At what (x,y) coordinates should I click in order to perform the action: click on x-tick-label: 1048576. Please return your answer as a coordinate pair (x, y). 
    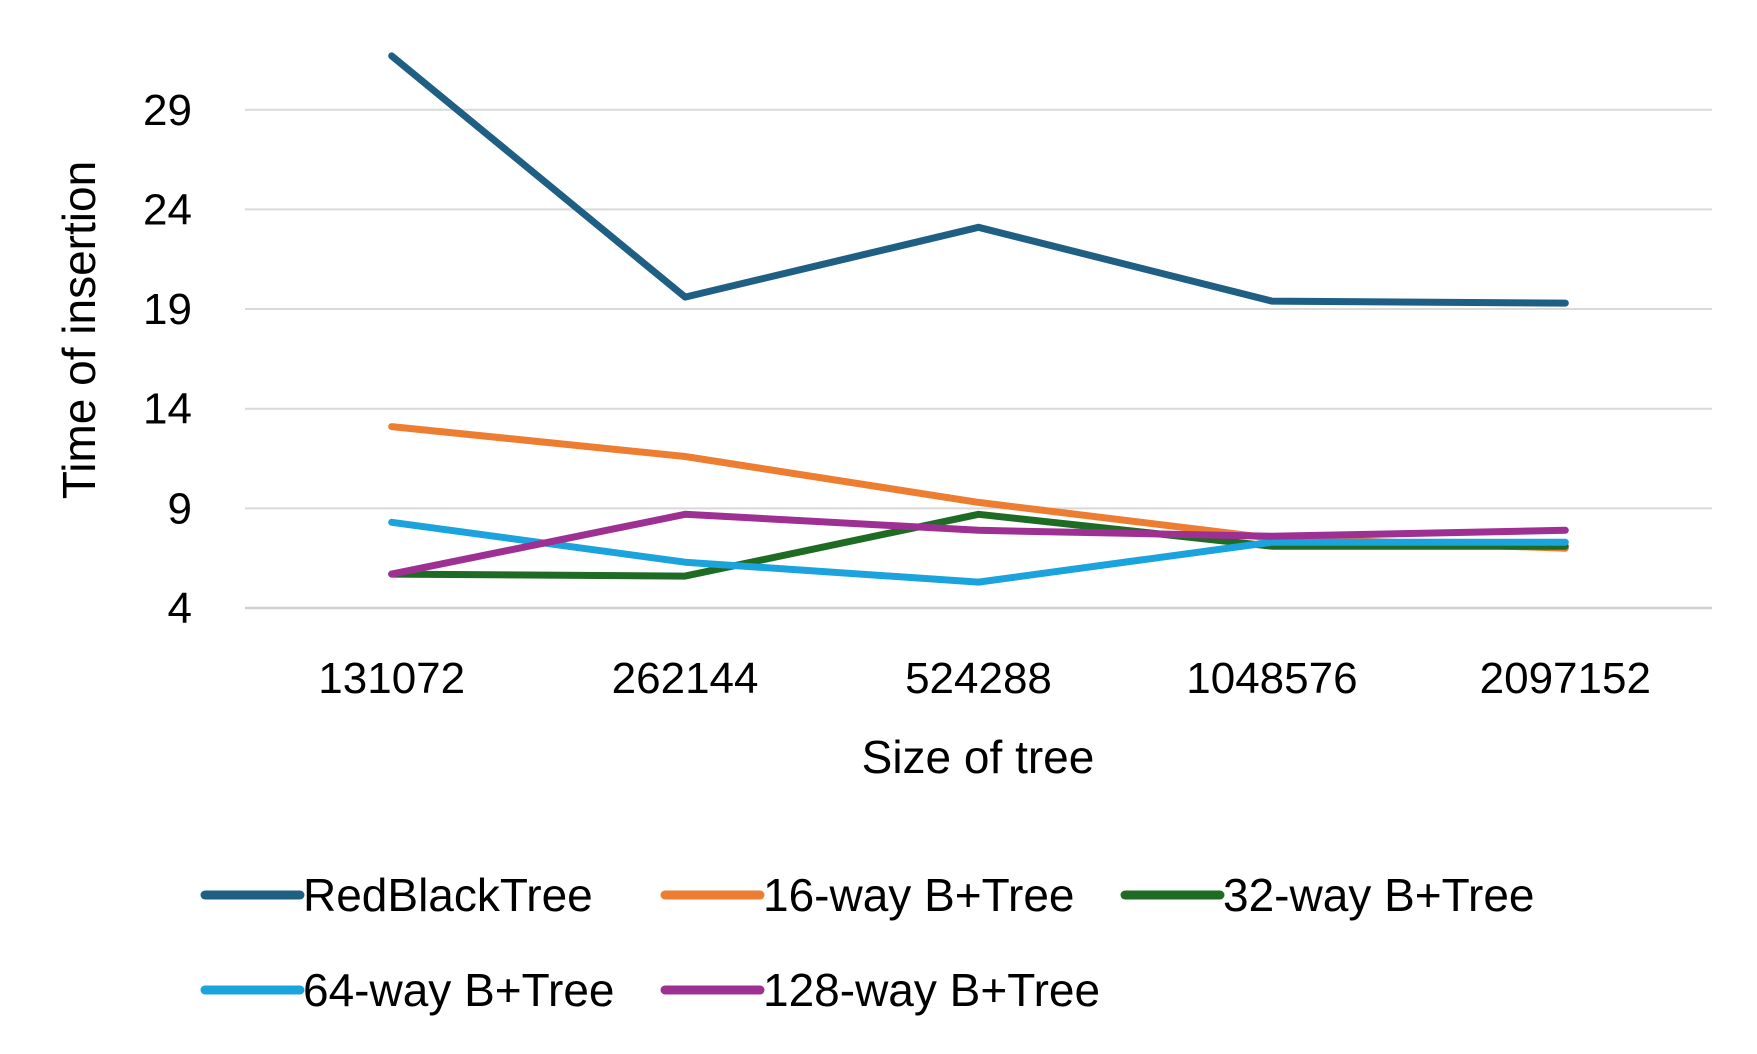
    Looking at the image, I should click on (1271, 678).